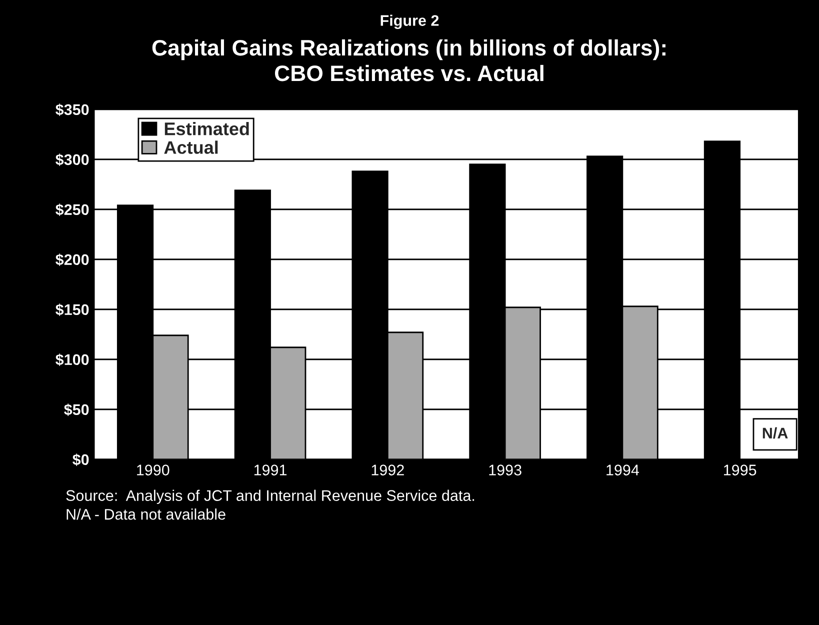 The width and height of the screenshot is (819, 625). Describe the element at coordinates (505, 470) in the screenshot. I see `x-tick-label: 1993` at that location.